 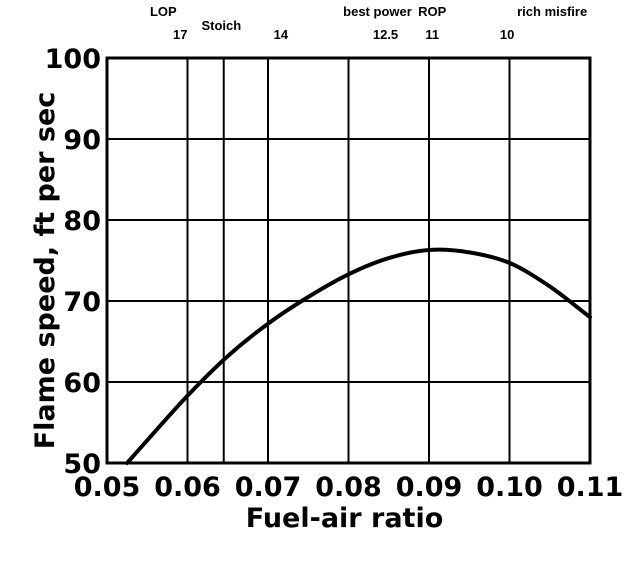 What do you see at coordinates (377, 11) in the screenshot?
I see `annotation-label: best power` at bounding box center [377, 11].